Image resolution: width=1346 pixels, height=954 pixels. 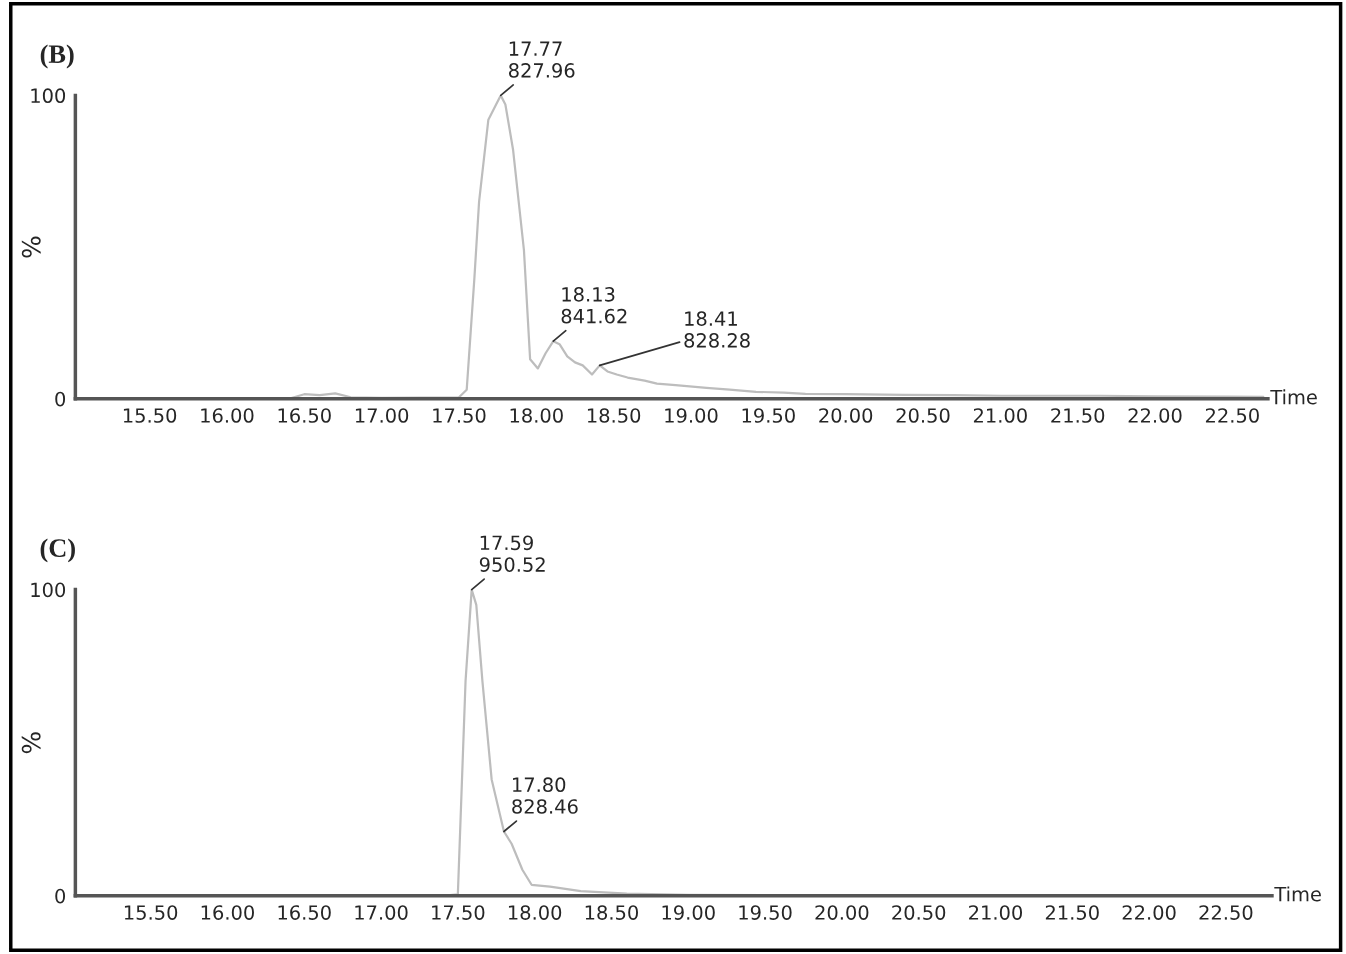 What do you see at coordinates (717, 329) in the screenshot?
I see `annotation: 18.41 828.28` at bounding box center [717, 329].